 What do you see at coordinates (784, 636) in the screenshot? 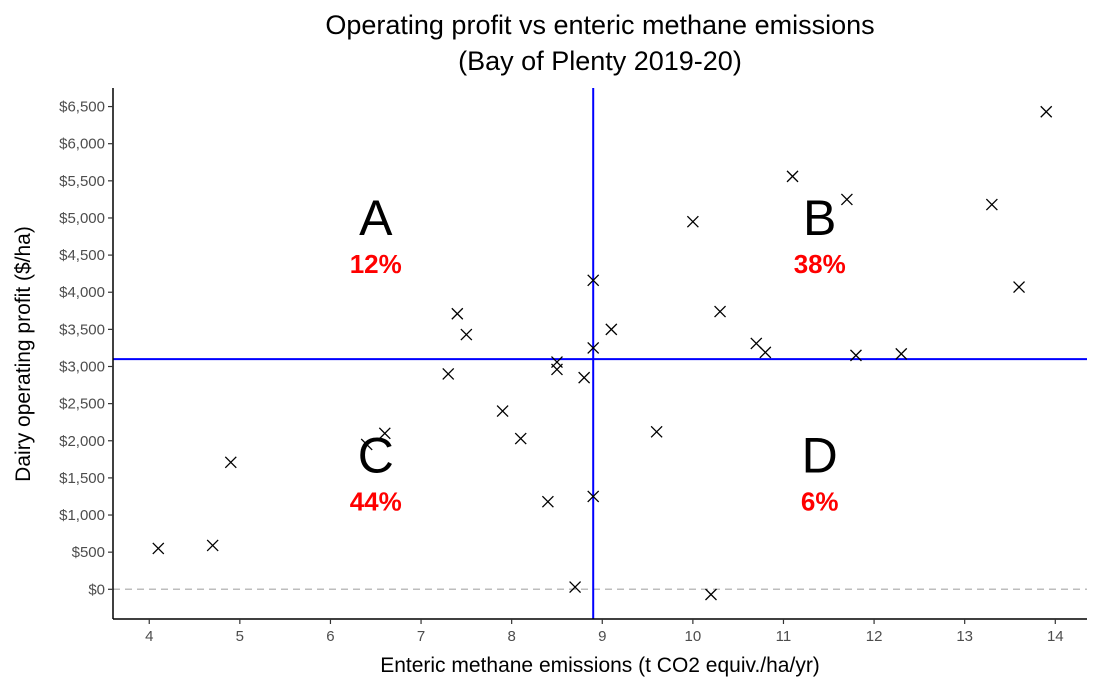
I see `x-tick-label: 11` at bounding box center [784, 636].